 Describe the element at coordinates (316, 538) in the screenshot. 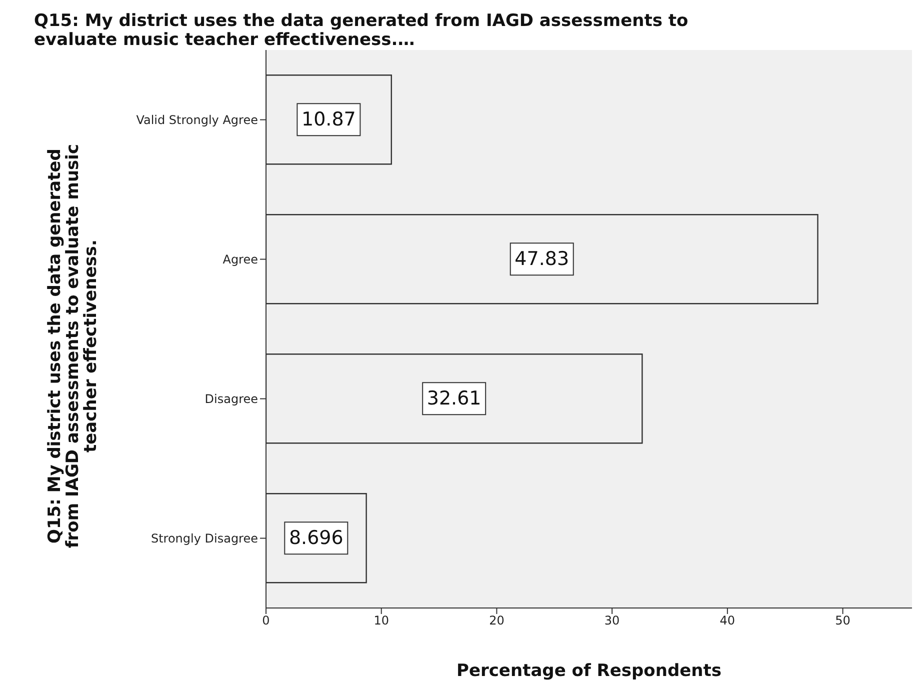

I see `data-label: 8.696` at that location.